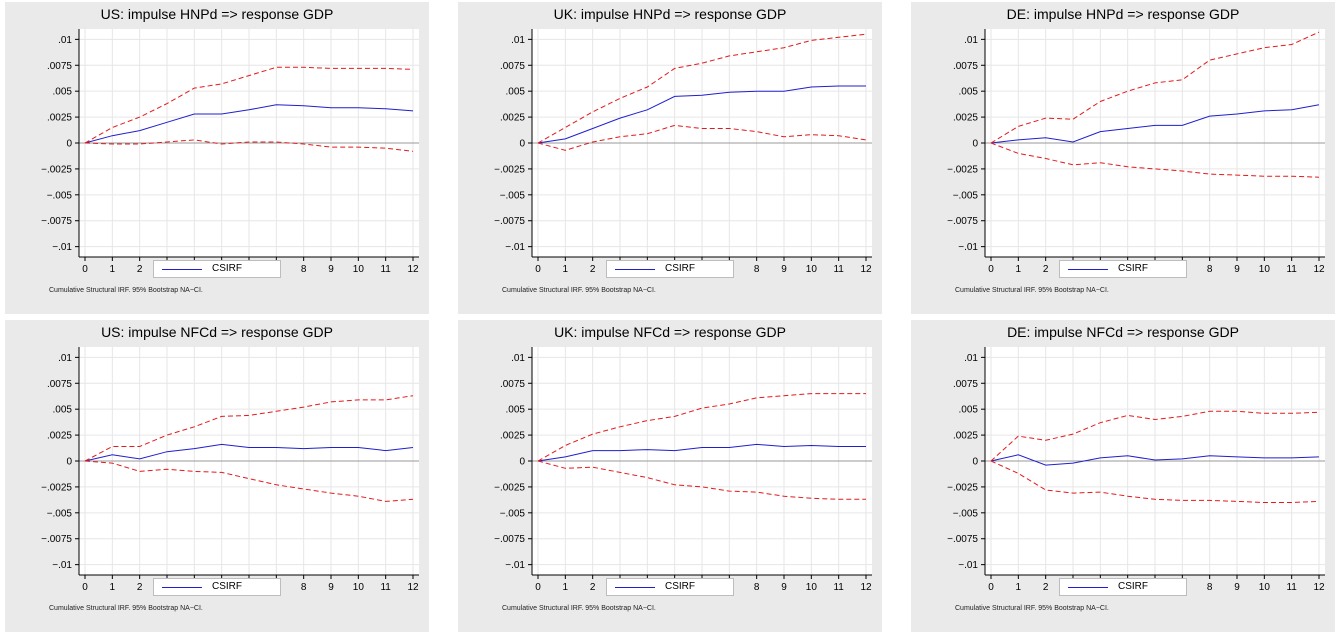 The height and width of the screenshot is (632, 1340). Describe the element at coordinates (217, 332) in the screenshot. I see `panel-title: US: impulse NFCd => response GDP` at that location.